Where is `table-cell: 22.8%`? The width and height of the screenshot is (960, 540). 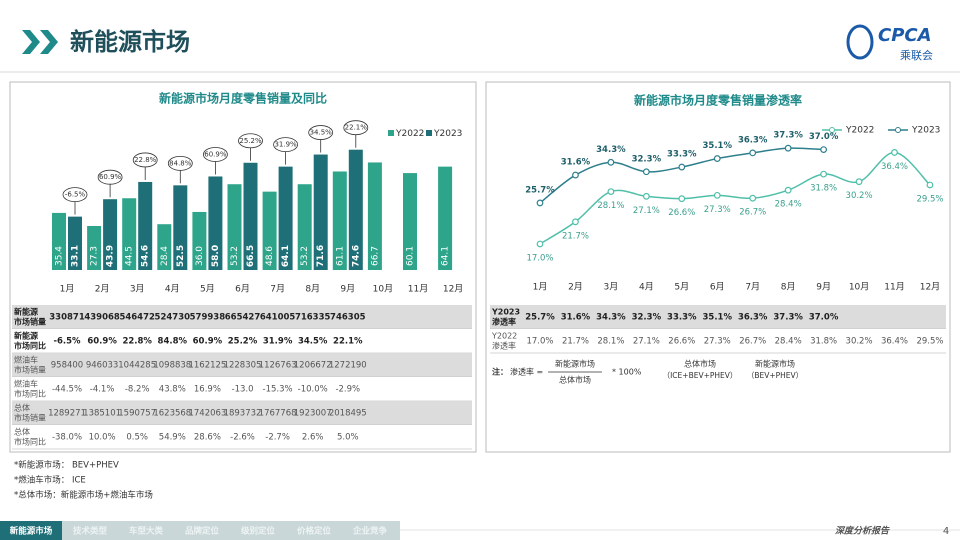 table-cell: 22.8% is located at coordinates (137, 342).